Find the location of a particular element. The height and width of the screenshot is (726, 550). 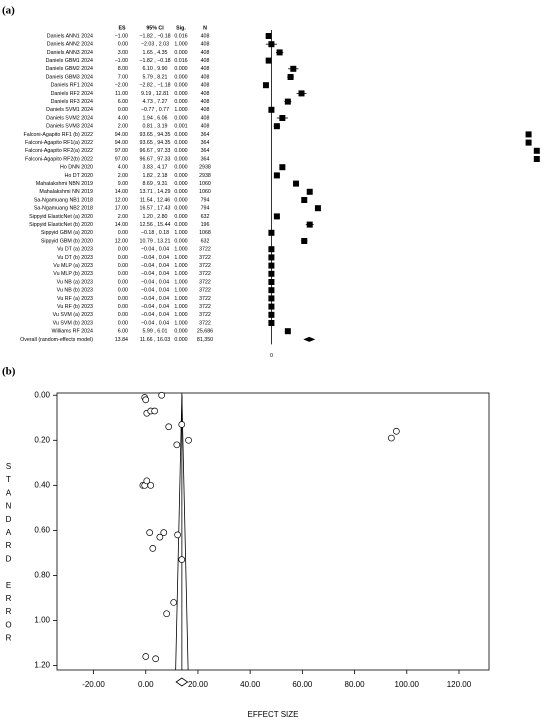

ci-text: 16.57 , 17.43 is located at coordinates (155, 209).